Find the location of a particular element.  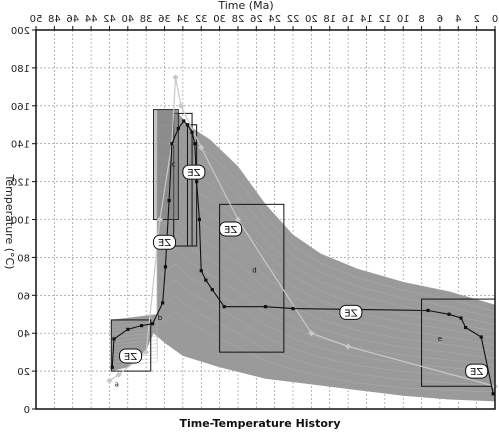

x-tick-label-7: 36 is located at coordinates (164, 19).